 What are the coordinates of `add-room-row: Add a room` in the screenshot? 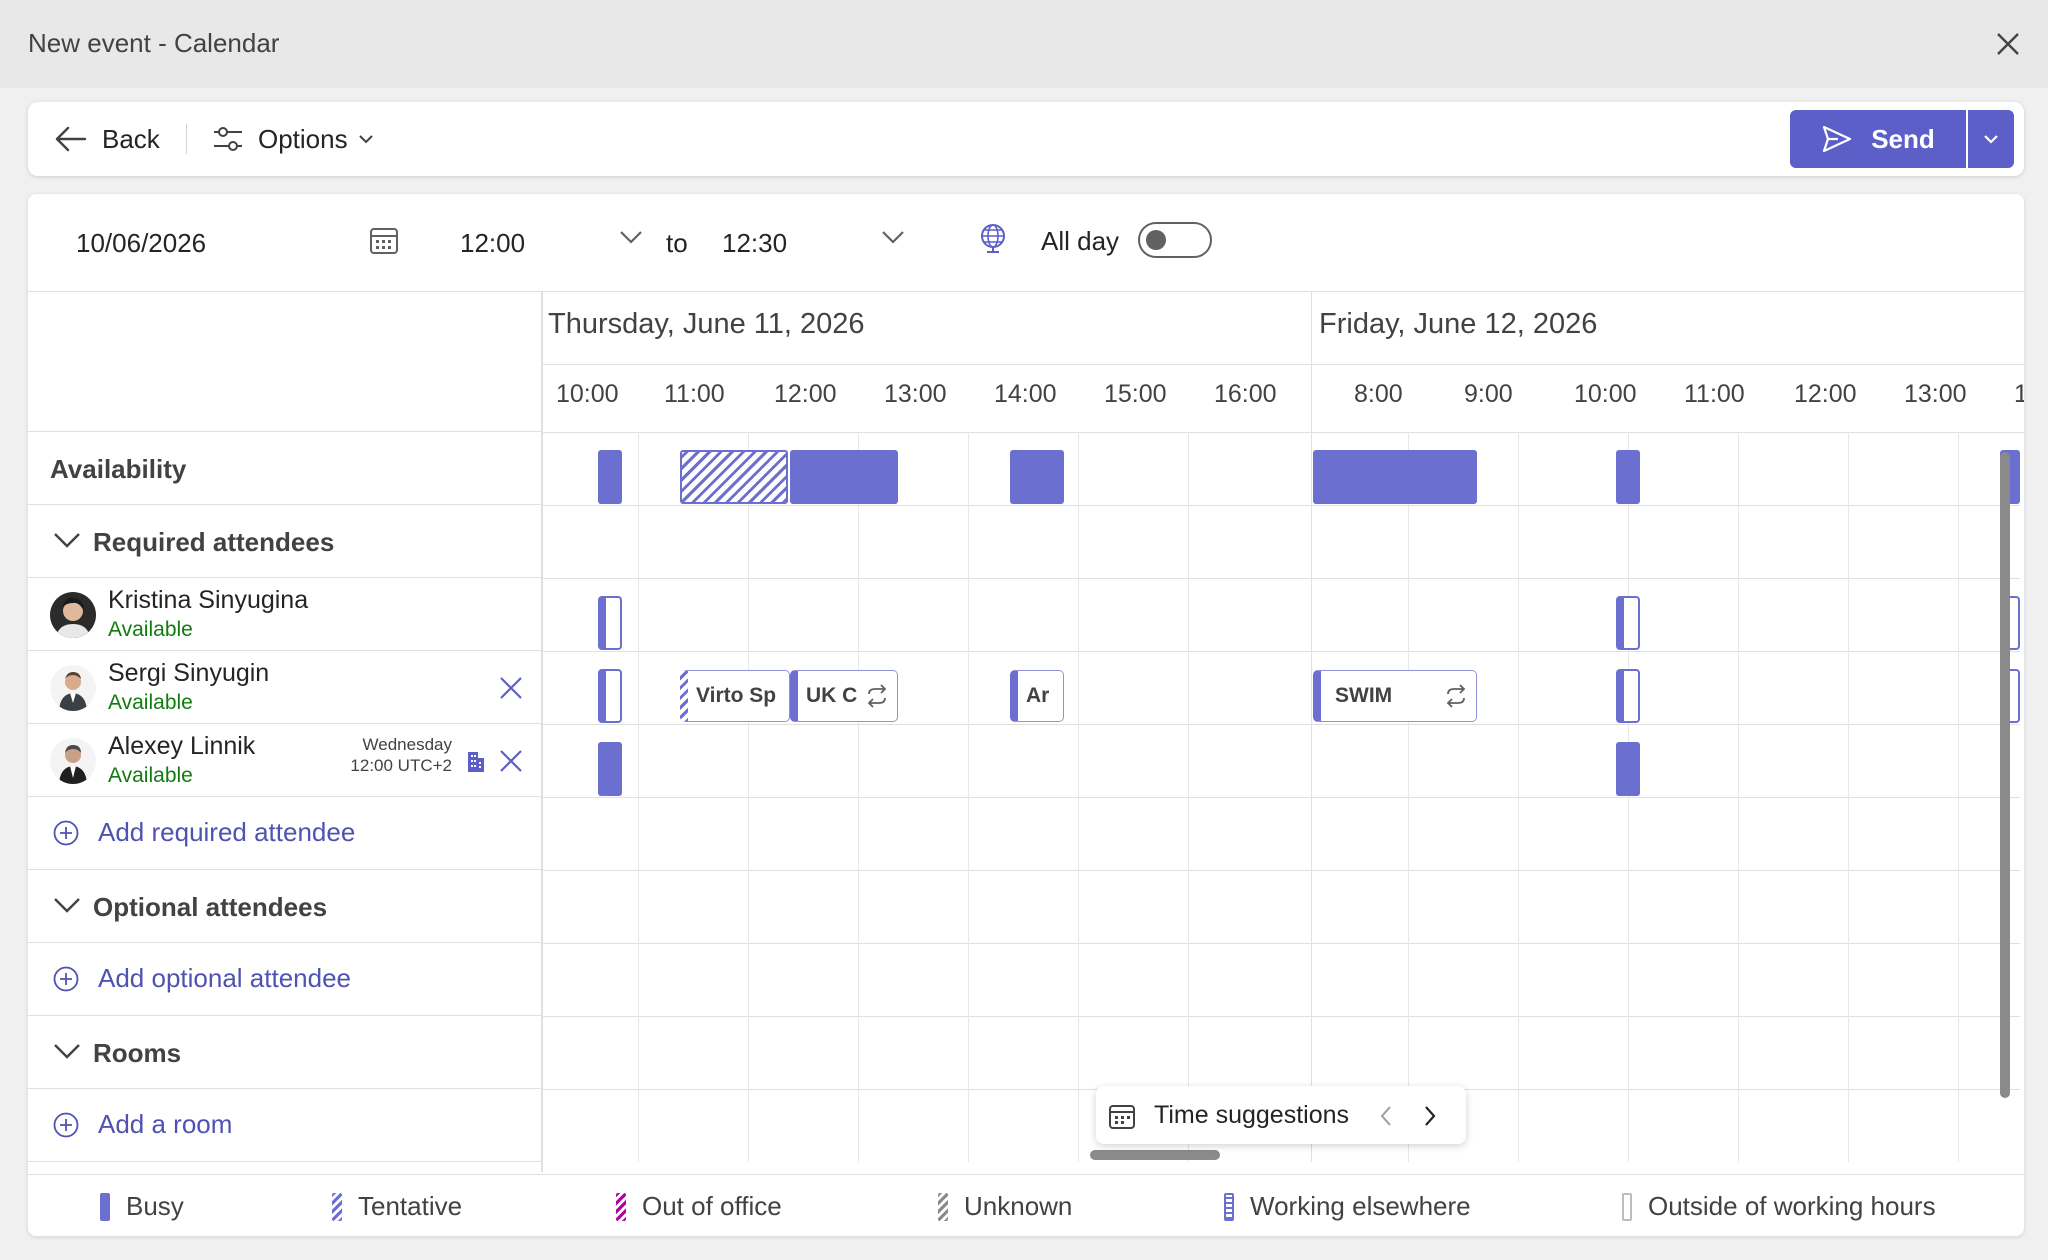 It's located at (285, 1125).